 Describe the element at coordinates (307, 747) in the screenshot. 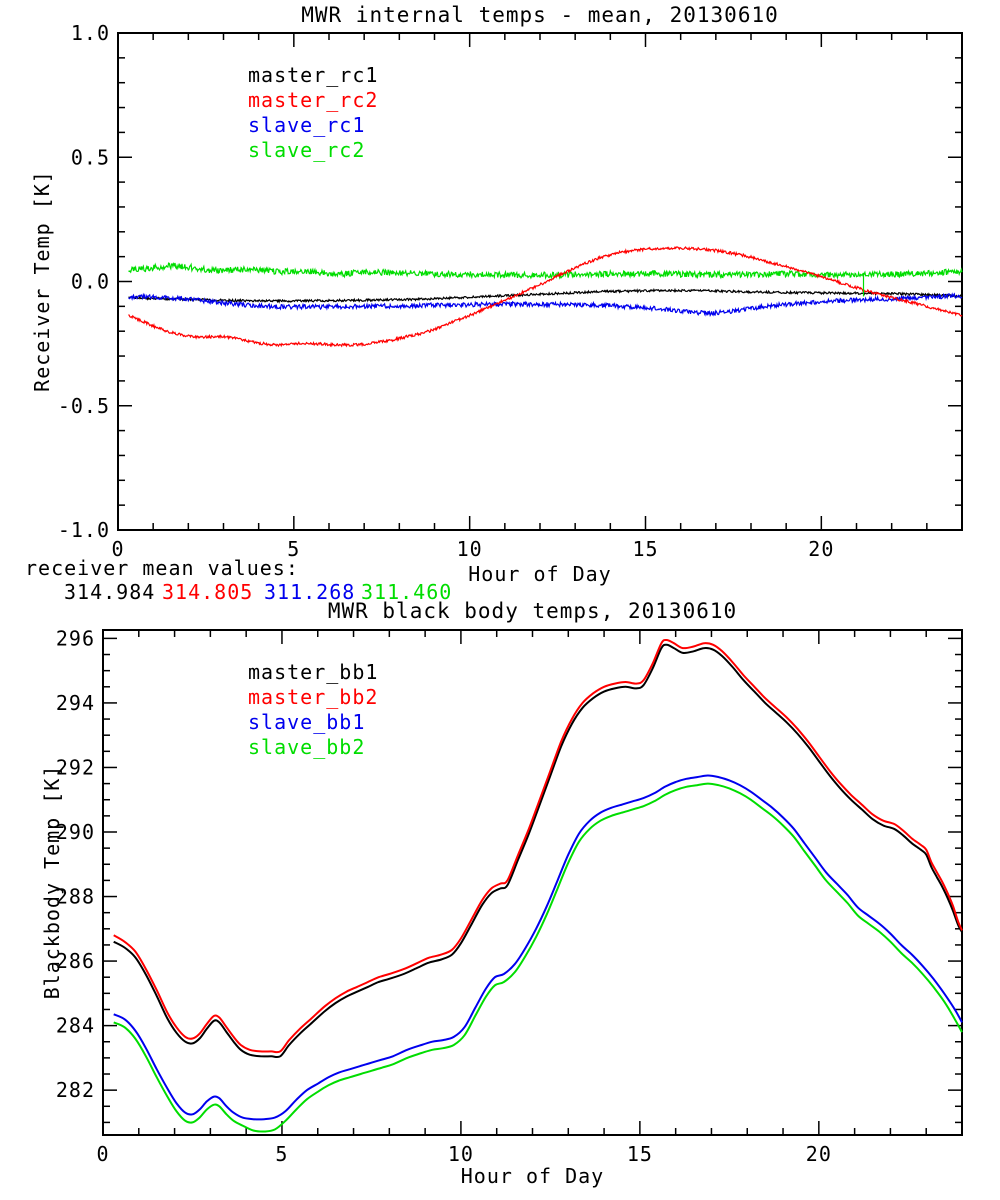

I see `legend-item-slave-bb2: slave_bb2` at that location.